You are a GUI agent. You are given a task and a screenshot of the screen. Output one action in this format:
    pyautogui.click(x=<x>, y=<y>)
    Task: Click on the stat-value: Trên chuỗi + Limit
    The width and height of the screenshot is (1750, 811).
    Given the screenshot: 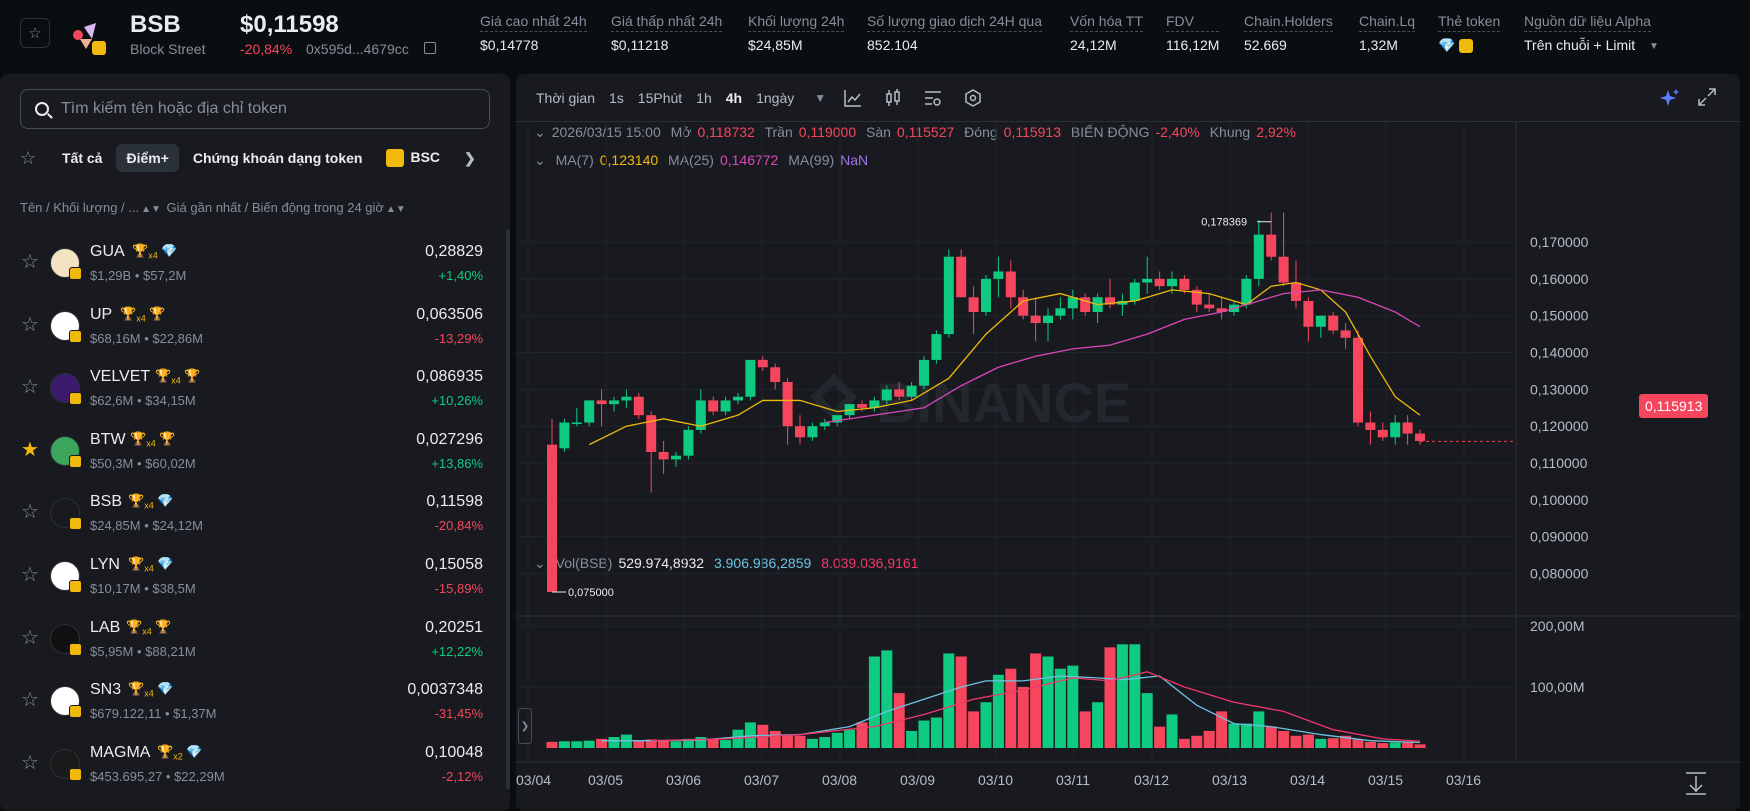 What is the action you would take?
    pyautogui.click(x=1580, y=45)
    